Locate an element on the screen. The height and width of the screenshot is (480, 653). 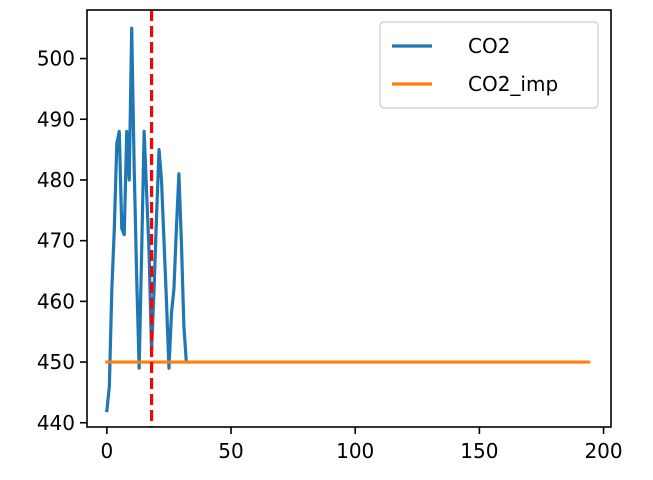
x-tick-label: 150 is located at coordinates (479, 451).